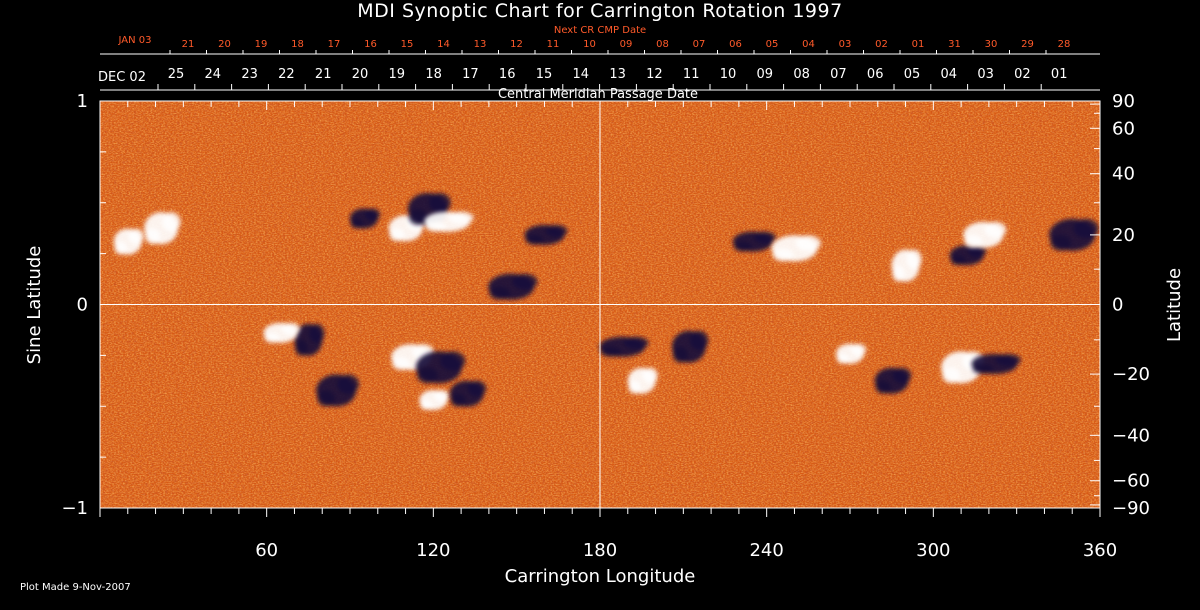 This screenshot has width=1200, height=610. Describe the element at coordinates (544, 74) in the screenshot. I see `cmp-date: 15` at that location.